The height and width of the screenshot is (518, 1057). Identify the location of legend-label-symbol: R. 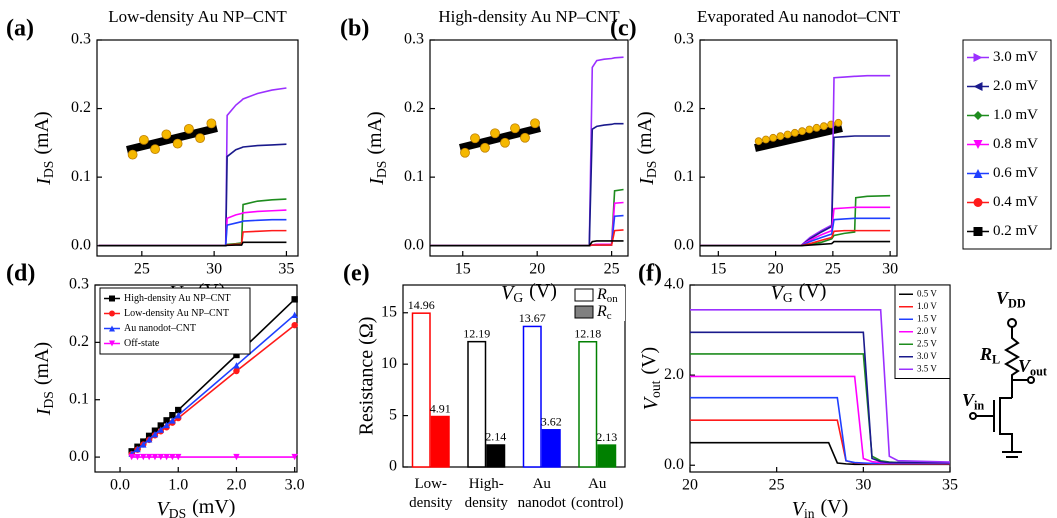
(601, 294).